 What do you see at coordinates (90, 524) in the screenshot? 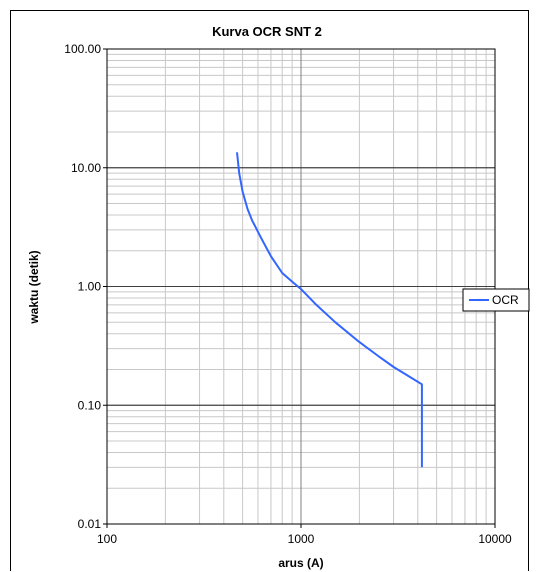
I see `y-tick-label: 0.01` at bounding box center [90, 524].